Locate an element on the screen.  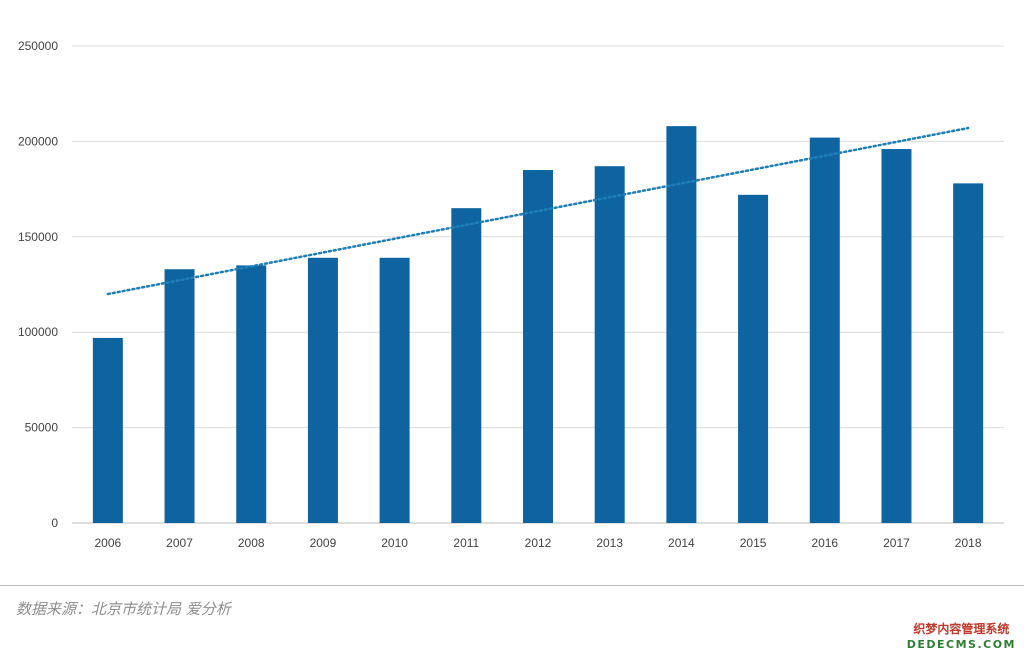
y-tick-label: 250000 is located at coordinates (38, 46).